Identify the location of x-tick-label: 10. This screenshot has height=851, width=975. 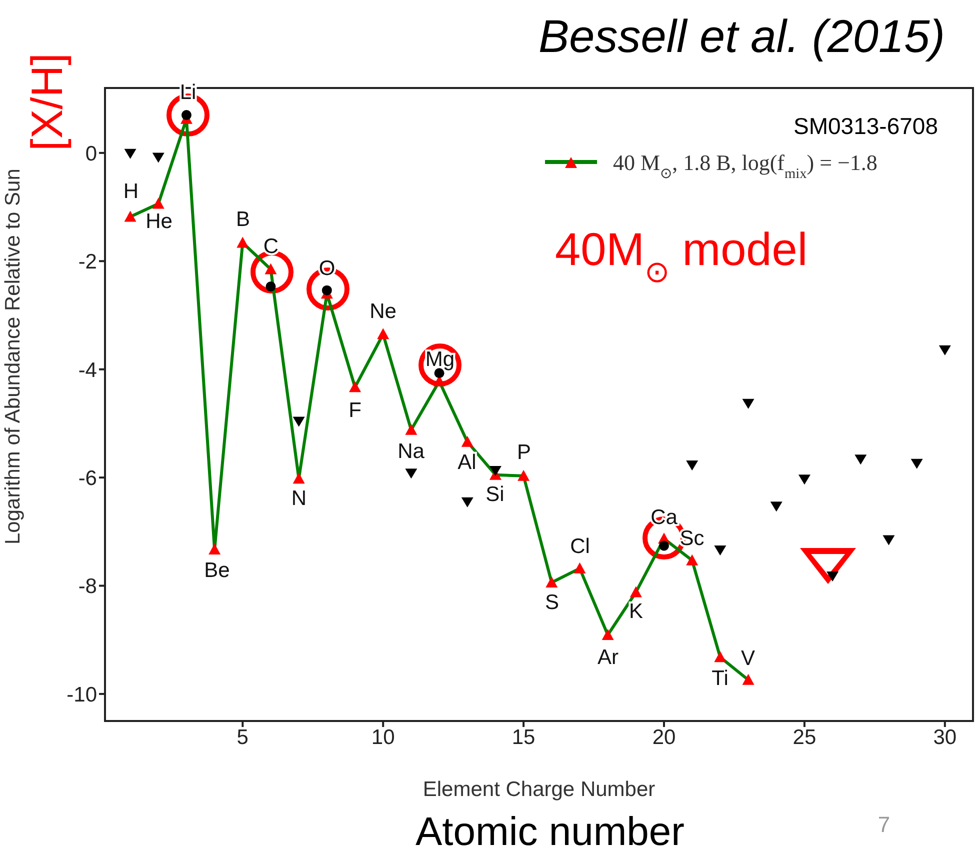
(383, 737).